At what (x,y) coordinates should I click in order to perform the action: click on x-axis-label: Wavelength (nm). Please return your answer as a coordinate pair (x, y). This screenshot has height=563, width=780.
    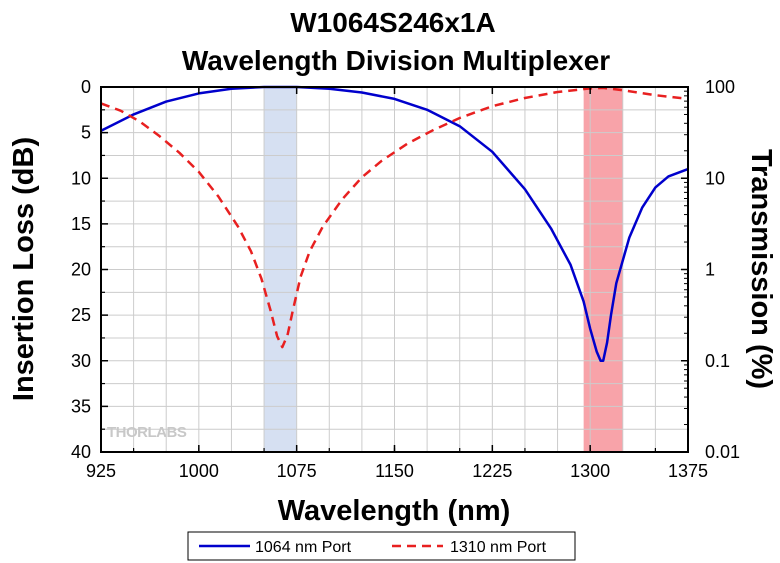
    Looking at the image, I should click on (394, 511).